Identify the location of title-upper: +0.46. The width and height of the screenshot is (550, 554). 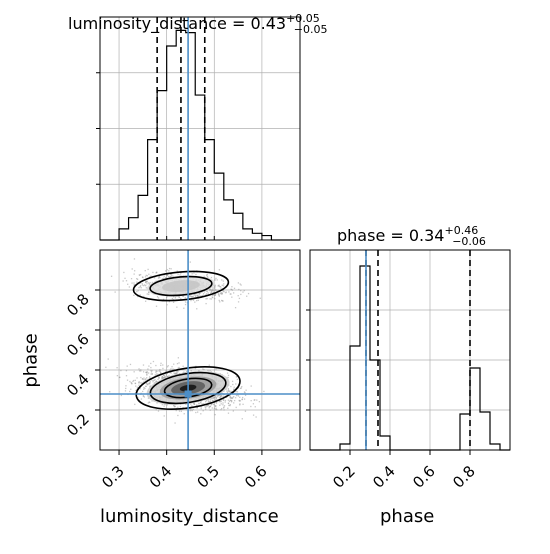
(461, 230).